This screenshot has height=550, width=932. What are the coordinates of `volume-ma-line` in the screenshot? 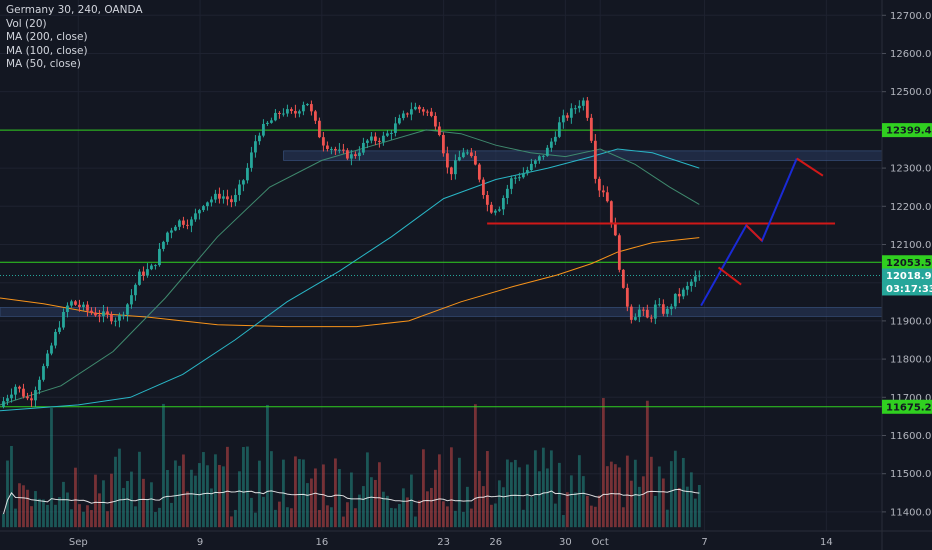 It's located at (351, 501).